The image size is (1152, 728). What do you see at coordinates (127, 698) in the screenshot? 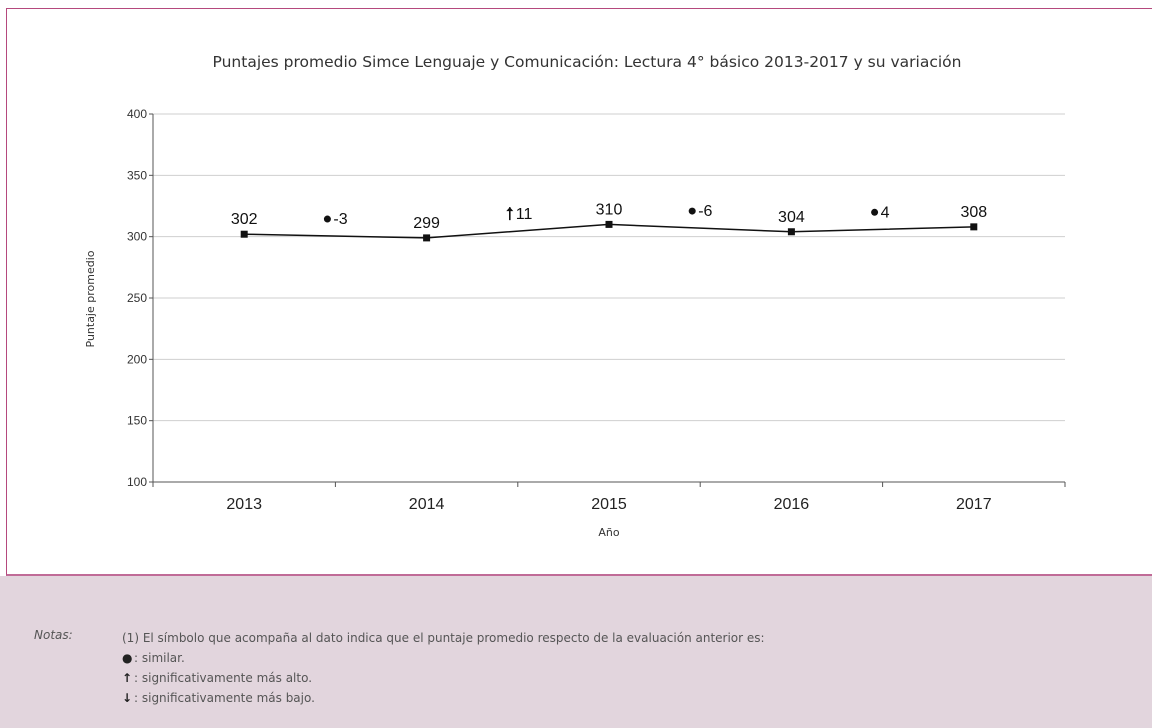
I see `arrow-down-icon: ↓` at bounding box center [127, 698].